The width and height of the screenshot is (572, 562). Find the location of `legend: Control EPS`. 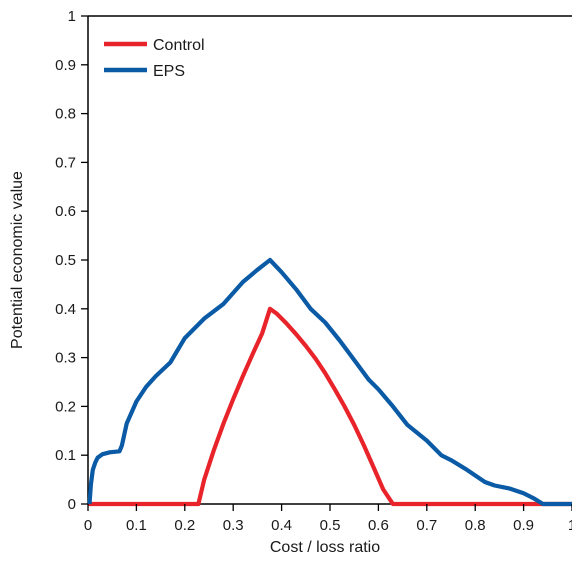

legend: Control EPS is located at coordinates (154, 58).